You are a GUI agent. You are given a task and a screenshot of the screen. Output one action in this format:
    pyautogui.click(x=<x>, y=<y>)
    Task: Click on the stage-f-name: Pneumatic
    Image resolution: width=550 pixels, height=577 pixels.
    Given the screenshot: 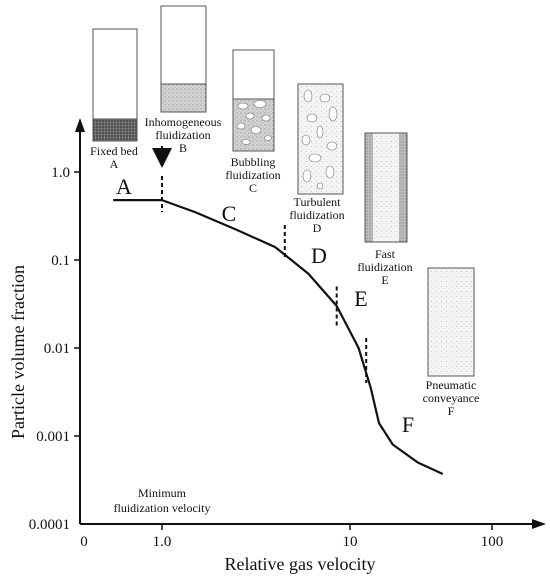 What is the action you would take?
    pyautogui.click(x=451, y=385)
    